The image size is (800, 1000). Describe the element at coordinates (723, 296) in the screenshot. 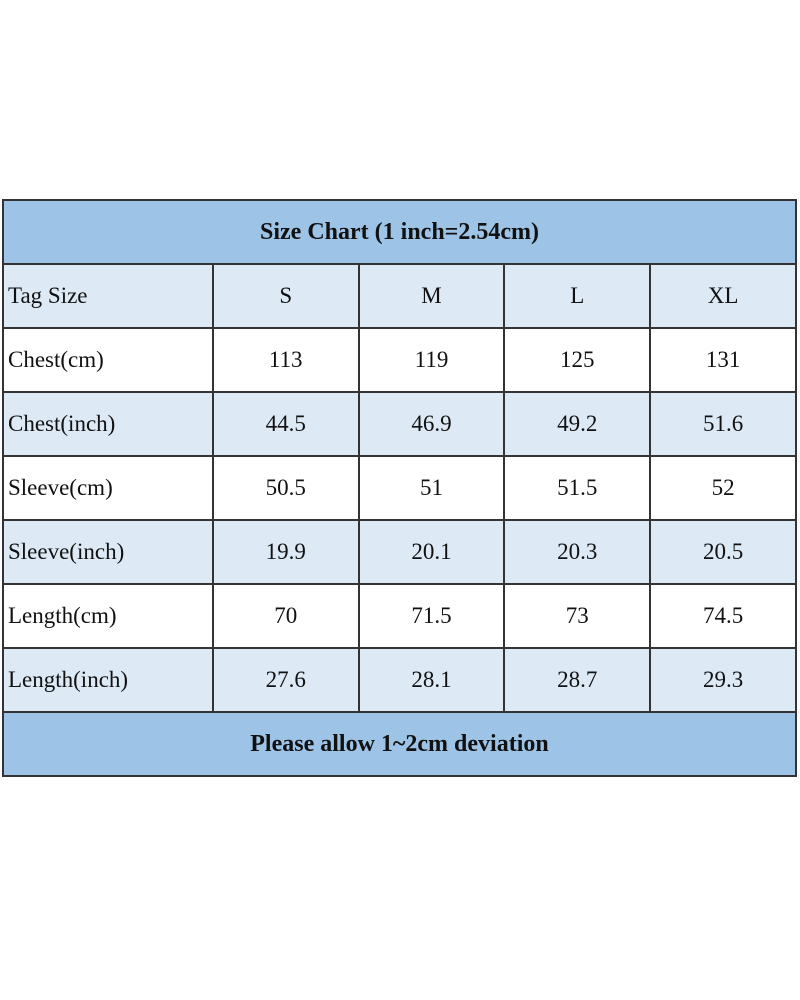

I see `size-xl: XL` at that location.